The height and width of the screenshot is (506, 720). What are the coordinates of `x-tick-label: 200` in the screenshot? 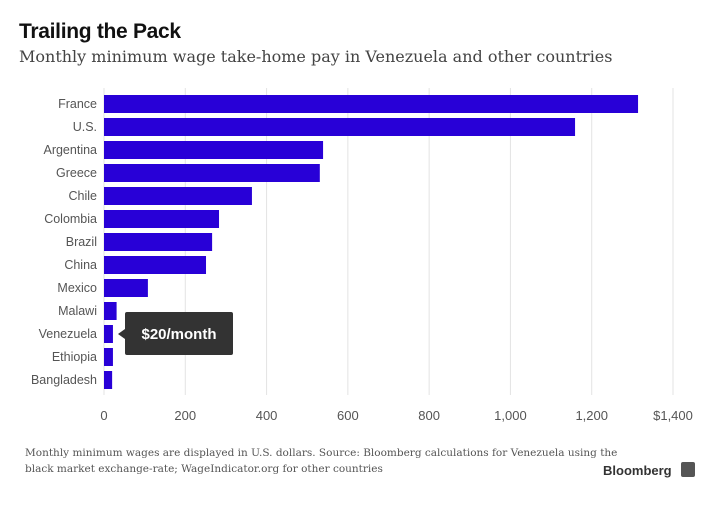 It's located at (185, 415).